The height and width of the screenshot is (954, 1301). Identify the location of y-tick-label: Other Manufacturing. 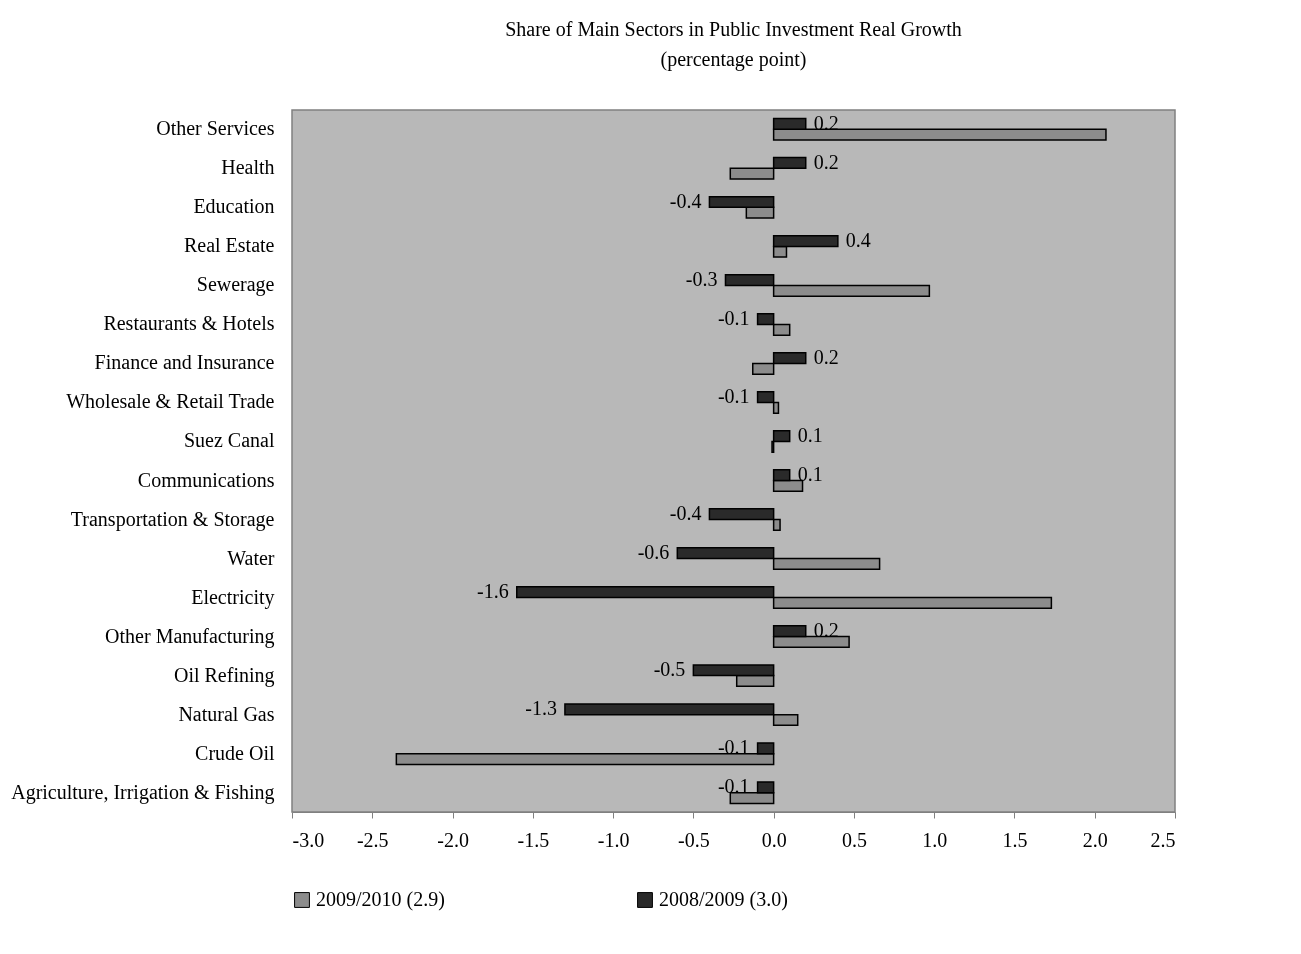
(190, 636).